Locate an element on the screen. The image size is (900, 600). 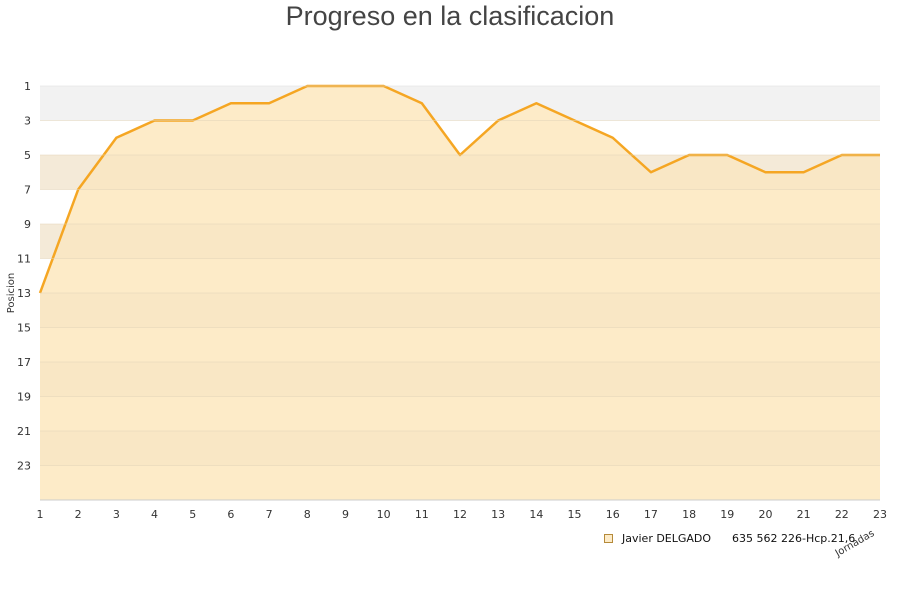
x-axis-ticks: 1 2 3 4 5 6 7 8 9 10 11 12 13 14 15 16 17 18 19 20 21 22 23 is located at coordinates (462, 510).